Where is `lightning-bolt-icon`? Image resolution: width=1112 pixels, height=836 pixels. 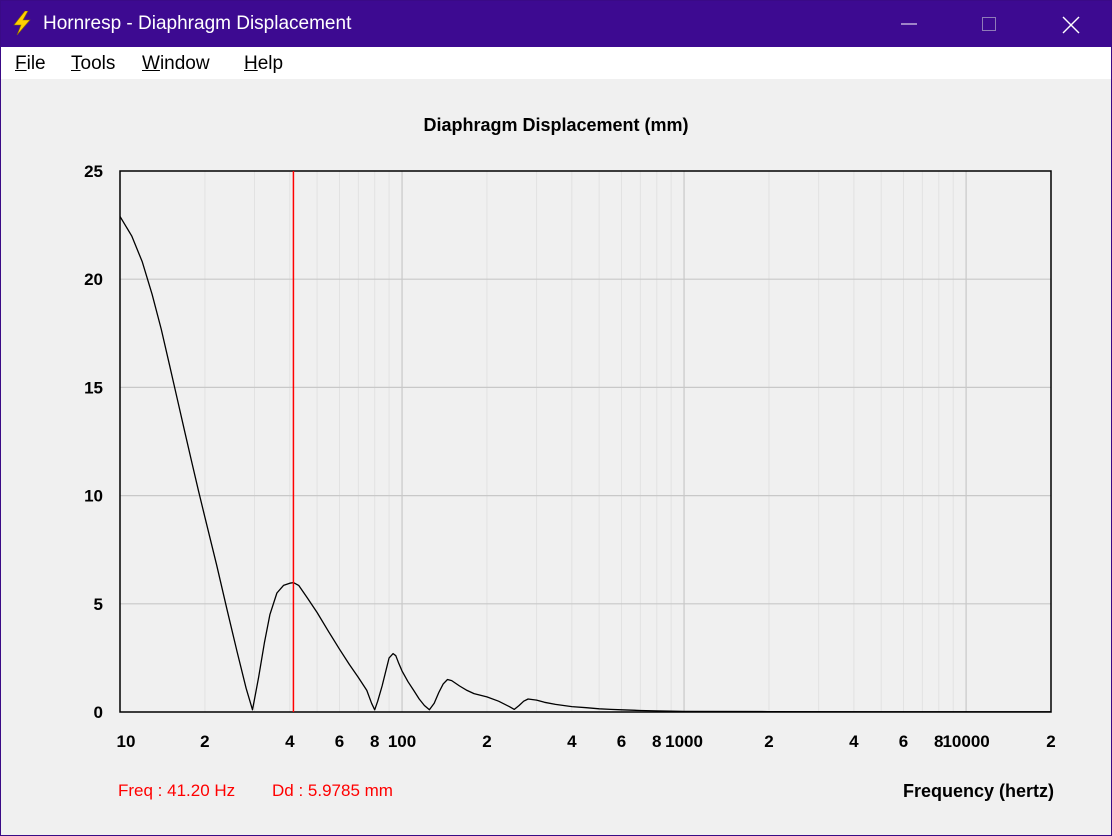
lightning-bolt-icon is located at coordinates (22, 23).